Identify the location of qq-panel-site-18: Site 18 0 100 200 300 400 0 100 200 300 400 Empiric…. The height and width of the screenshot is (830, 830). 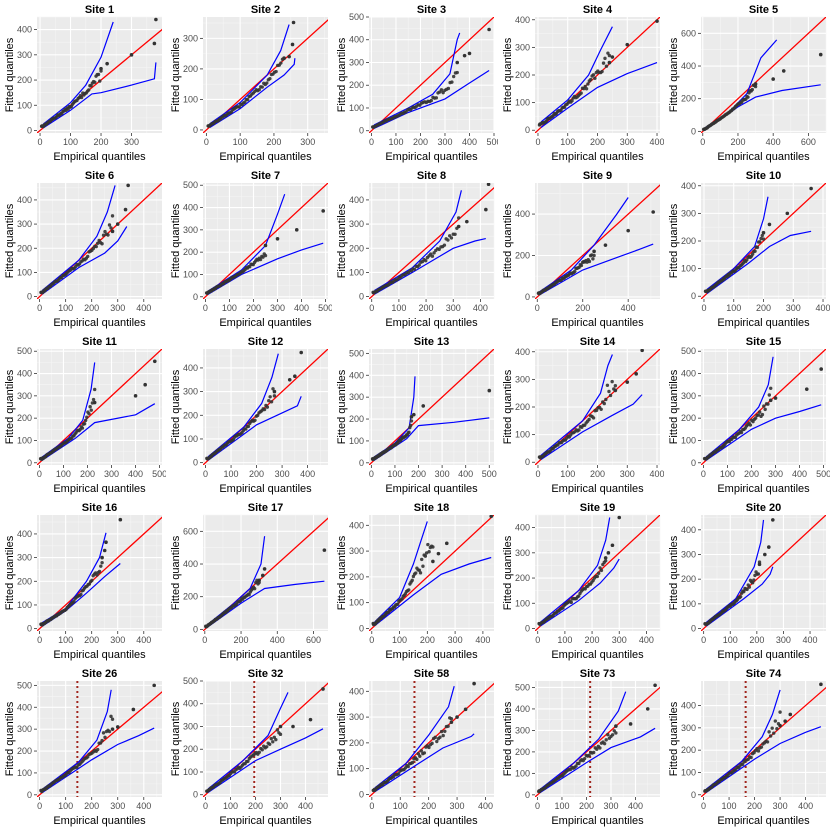
(415, 581).